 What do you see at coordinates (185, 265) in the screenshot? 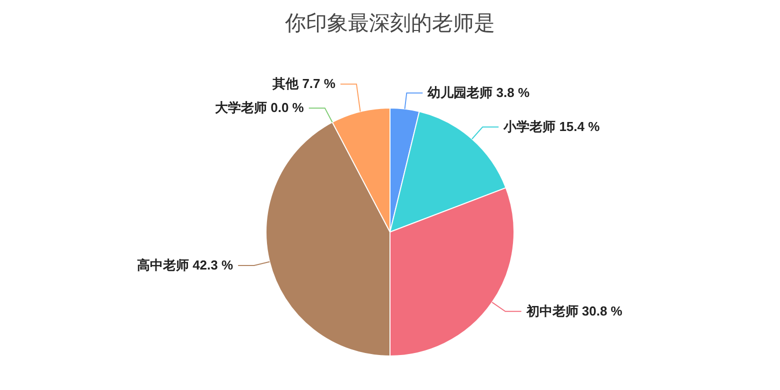
I see `slice-label: 高中老师 42.3 %` at bounding box center [185, 265].